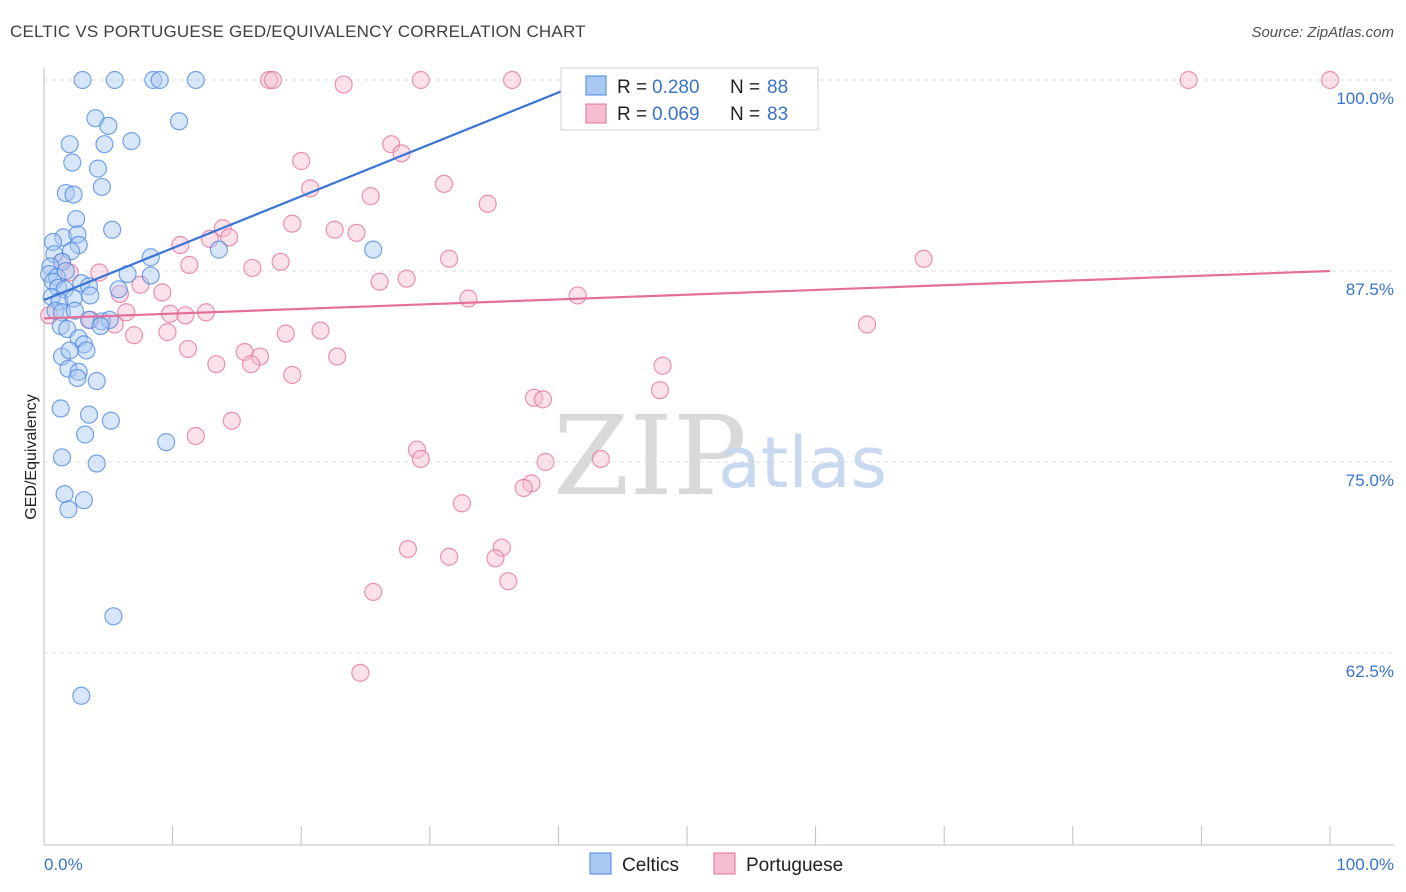  What do you see at coordinates (650, 865) in the screenshot?
I see `bottom-legend-celtics: Celtics` at bounding box center [650, 865].